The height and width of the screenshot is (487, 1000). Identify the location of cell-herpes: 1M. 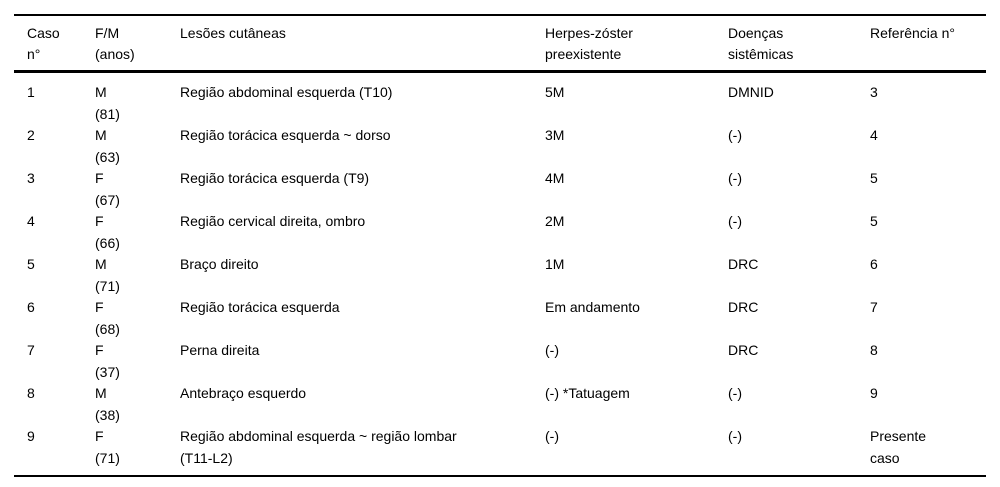
(555, 264).